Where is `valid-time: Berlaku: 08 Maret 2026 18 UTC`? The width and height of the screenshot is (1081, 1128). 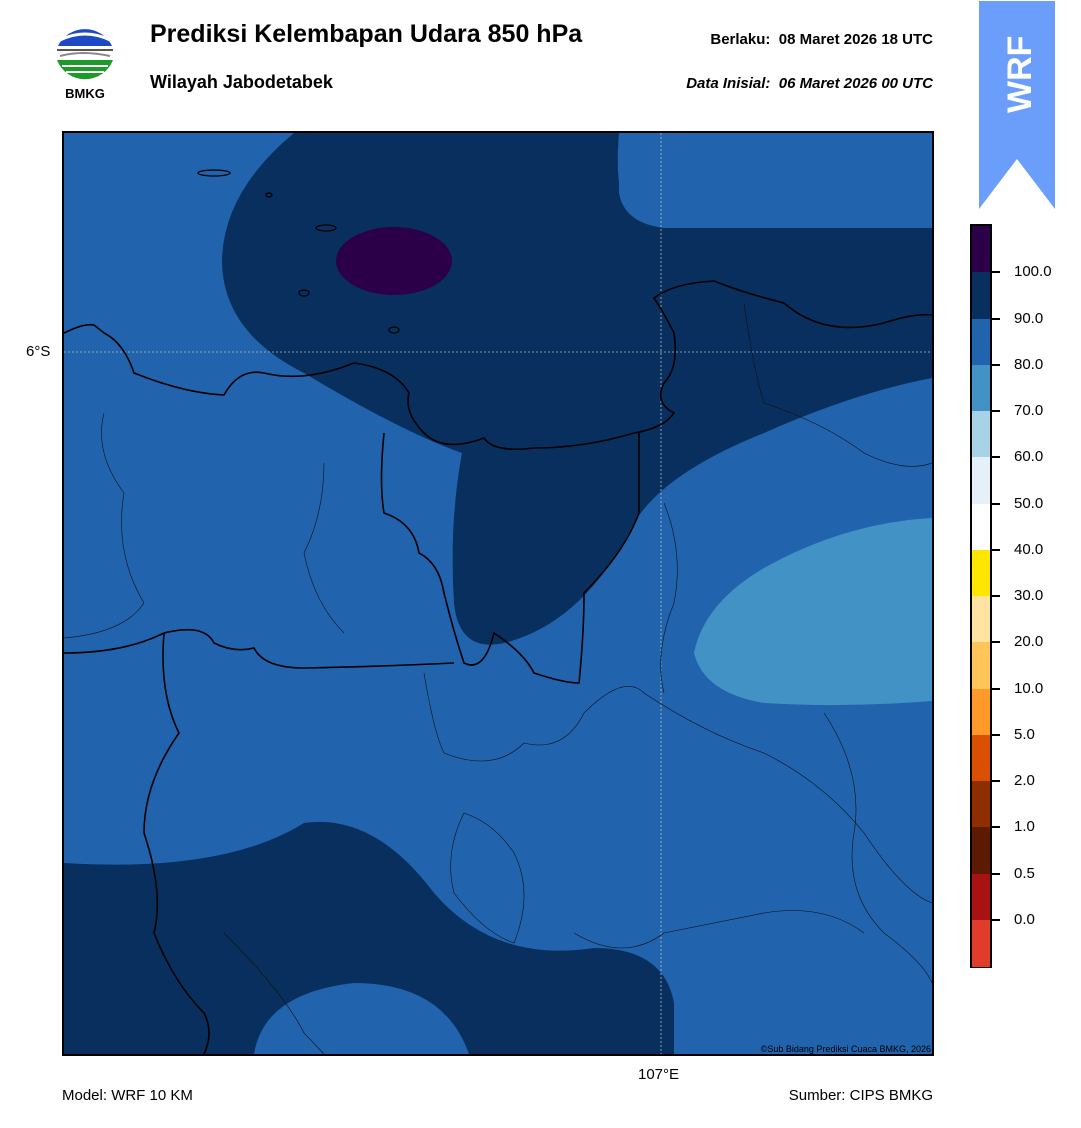
valid-time: Berlaku: 08 Maret 2026 18 UTC is located at coordinates (821, 39).